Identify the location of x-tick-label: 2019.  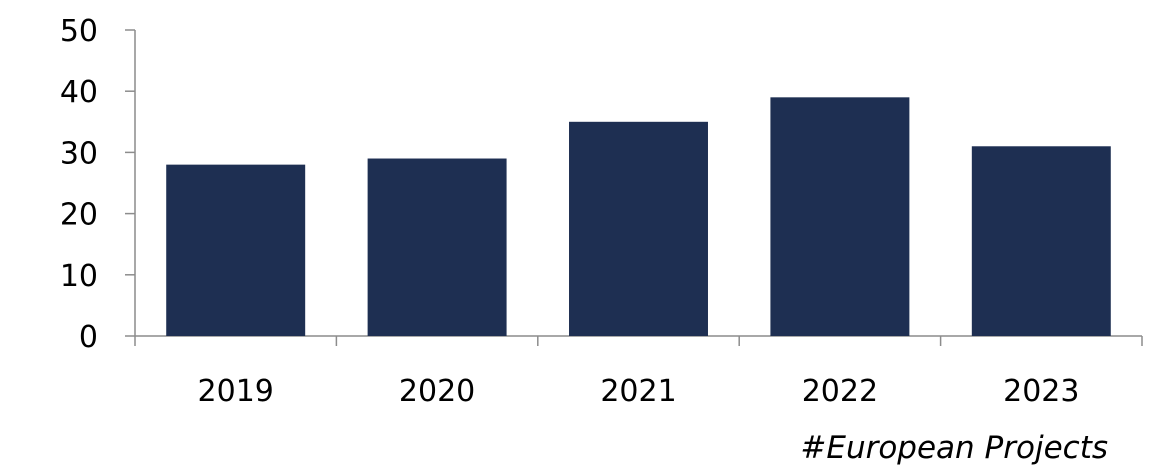
(236, 391).